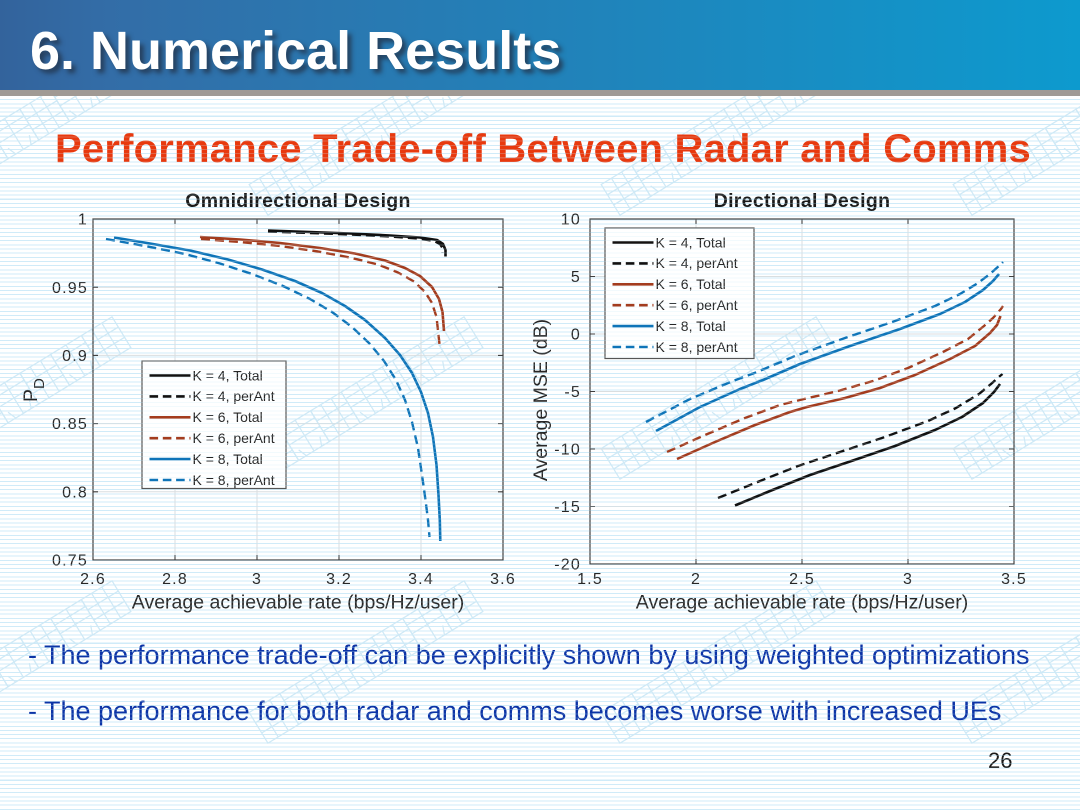 Image resolution: width=1080 pixels, height=810 pixels. What do you see at coordinates (802, 579) in the screenshot?
I see `svg-text: 2.5` at bounding box center [802, 579].